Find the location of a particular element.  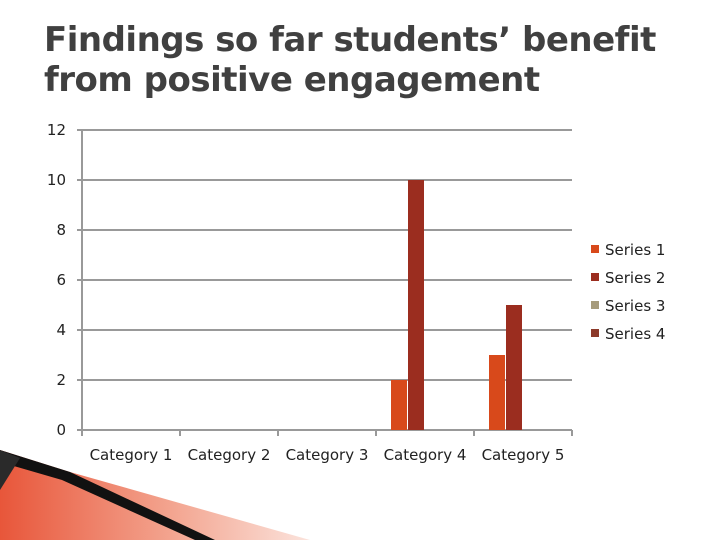

x-tick-label: Category 4 is located at coordinates (425, 455).